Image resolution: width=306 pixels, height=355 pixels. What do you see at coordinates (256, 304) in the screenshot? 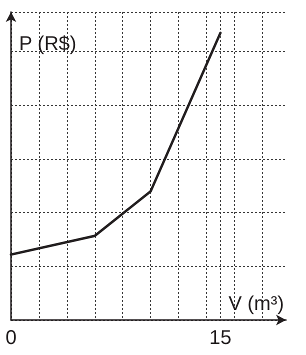
I see `x-axis-title: V (m³)` at bounding box center [256, 304].